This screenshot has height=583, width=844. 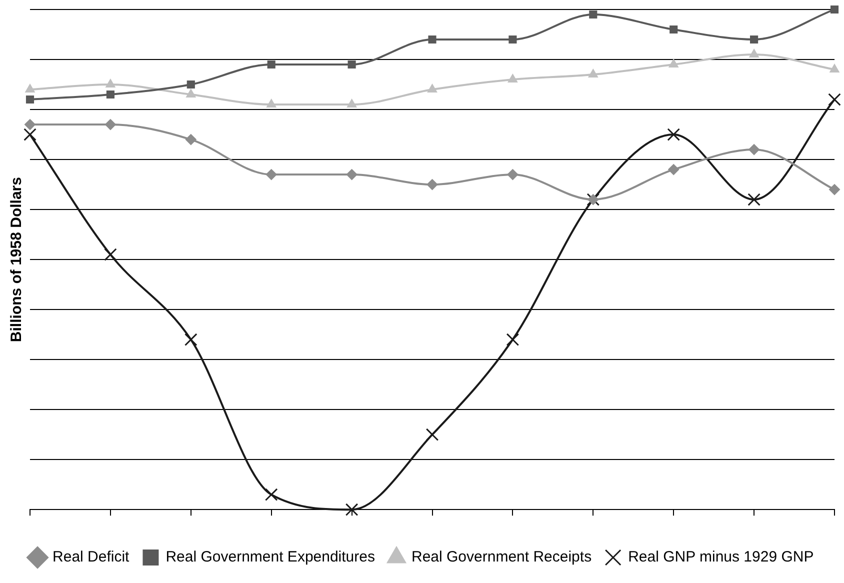 What do you see at coordinates (17, 259) in the screenshot?
I see `y-axis-title: Billions of 1958 Dollars` at bounding box center [17, 259].